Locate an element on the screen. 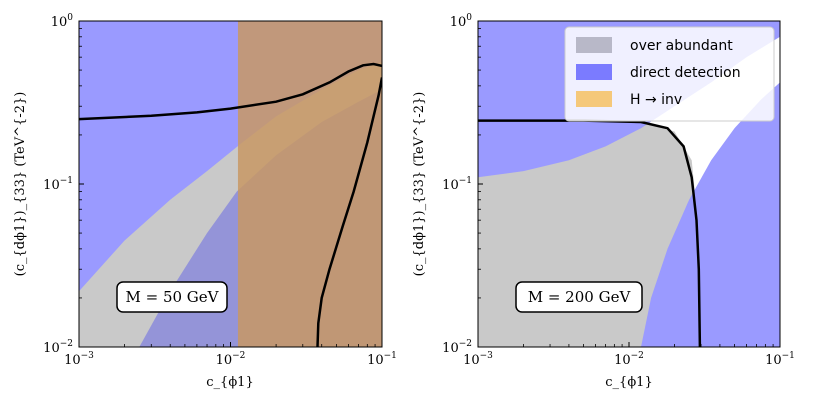  left-upper-contour is located at coordinates (230, 91).